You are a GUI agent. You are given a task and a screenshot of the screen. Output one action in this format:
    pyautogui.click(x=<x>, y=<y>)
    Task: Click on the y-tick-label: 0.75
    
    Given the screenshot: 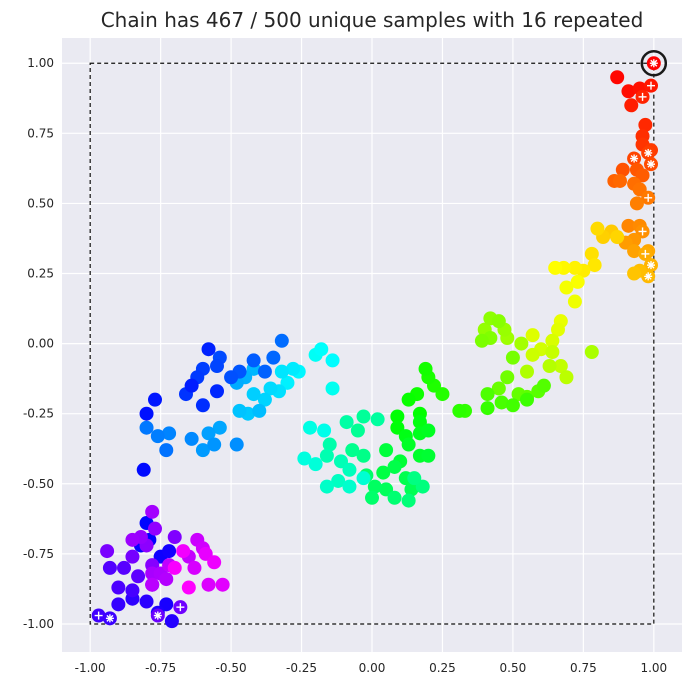 What is the action you would take?
    pyautogui.click(x=40, y=133)
    